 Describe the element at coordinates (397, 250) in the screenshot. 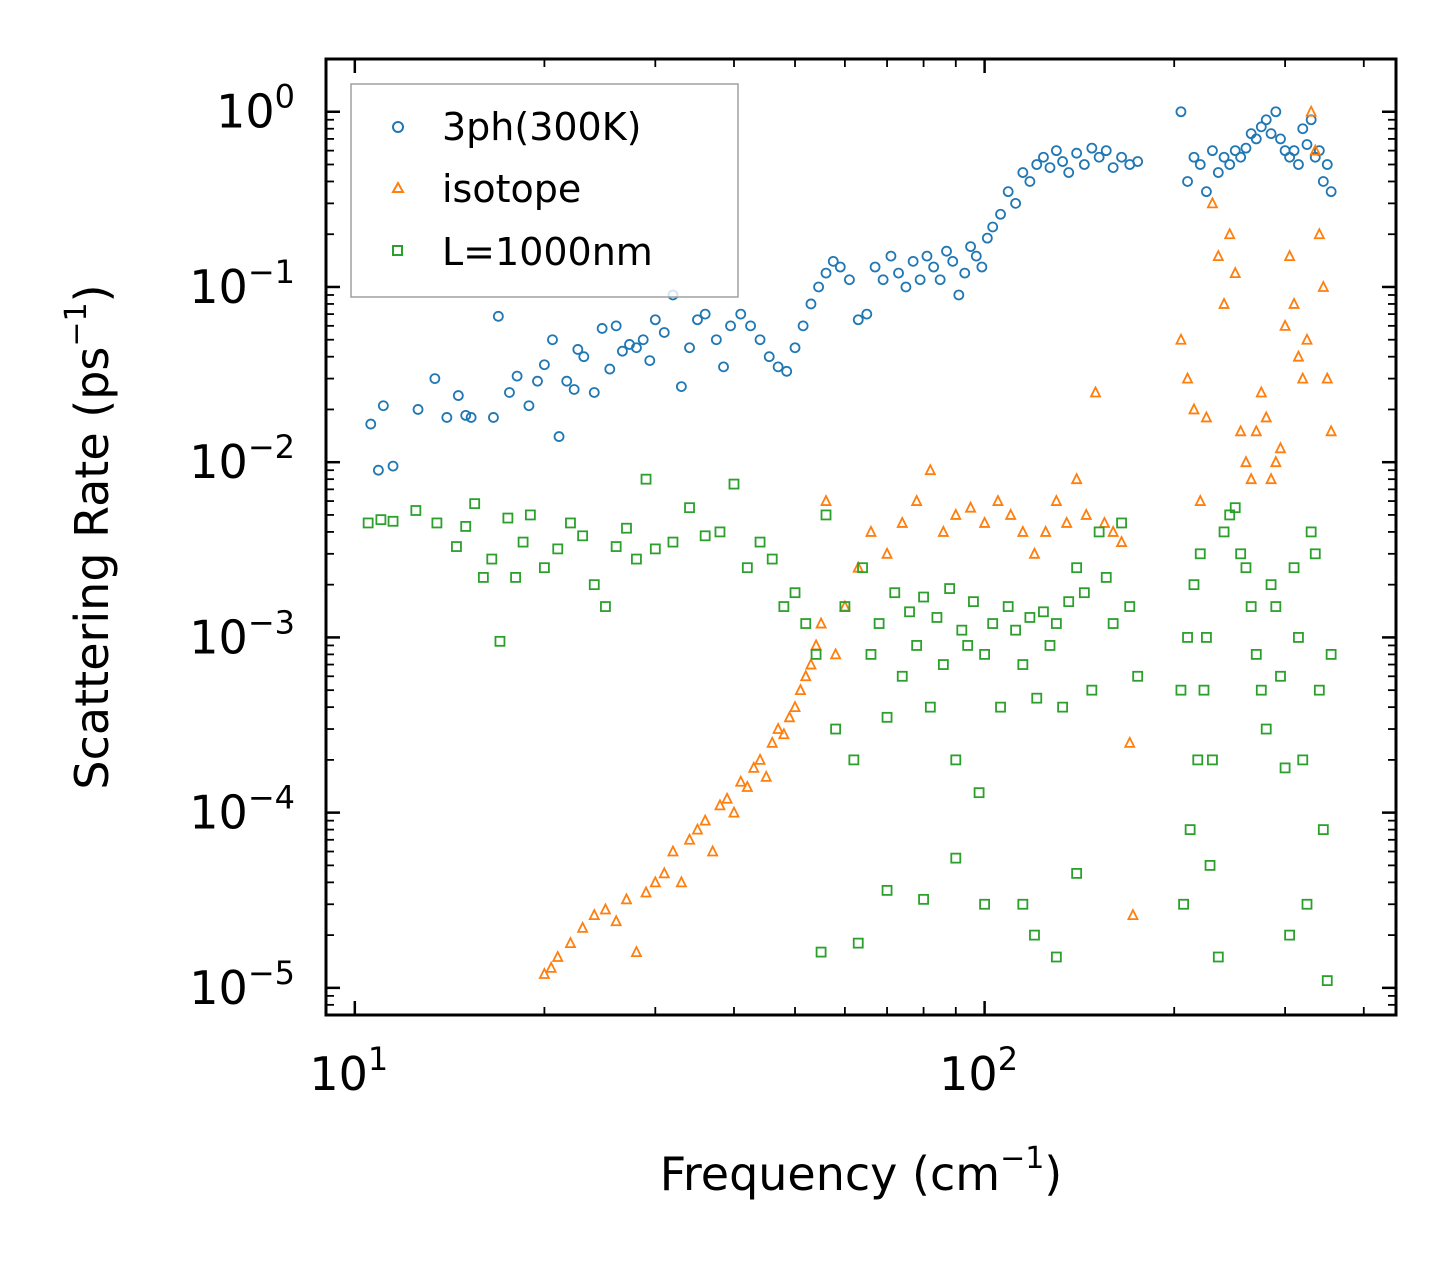

I see `legend-marker-square` at that location.